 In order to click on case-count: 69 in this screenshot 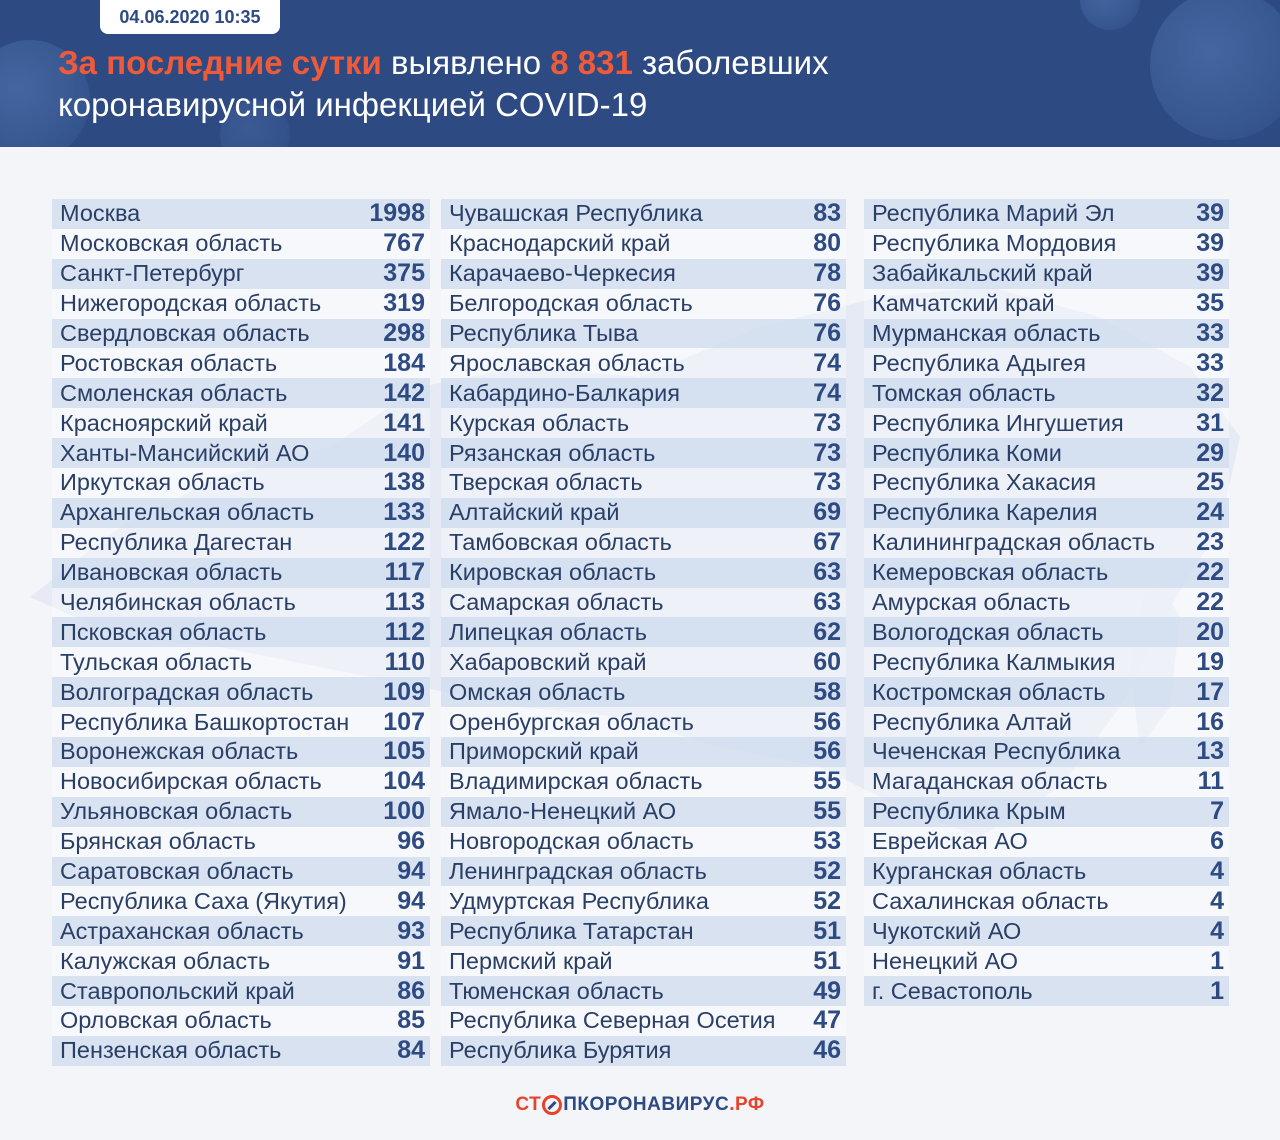, I will do `click(827, 512)`.